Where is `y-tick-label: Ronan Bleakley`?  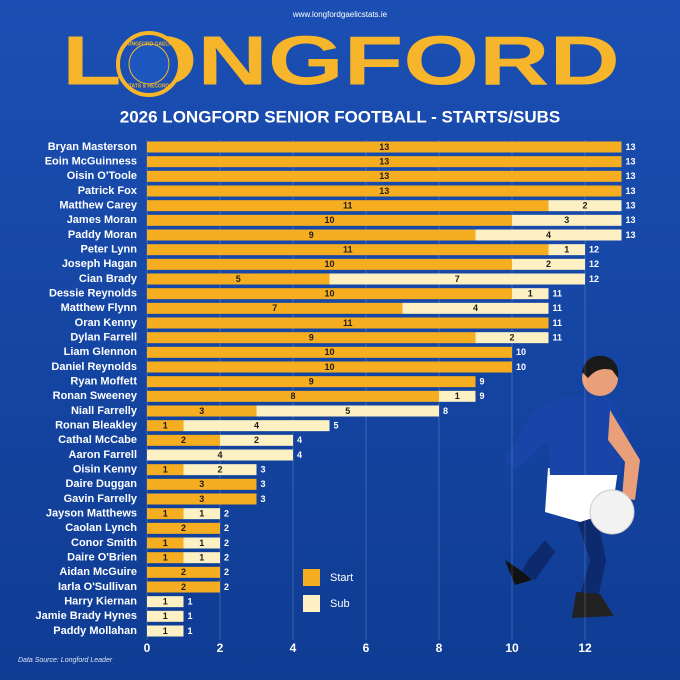 y-tick-label: Ronan Bleakley is located at coordinates (96, 426).